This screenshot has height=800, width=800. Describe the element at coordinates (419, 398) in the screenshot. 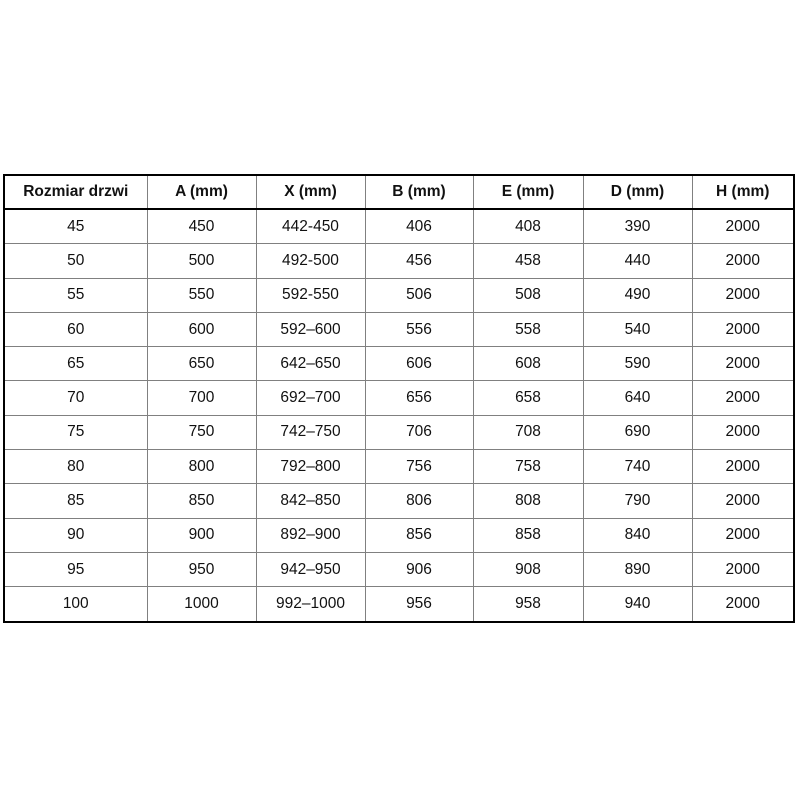

I see `table-cell: 656` at that location.